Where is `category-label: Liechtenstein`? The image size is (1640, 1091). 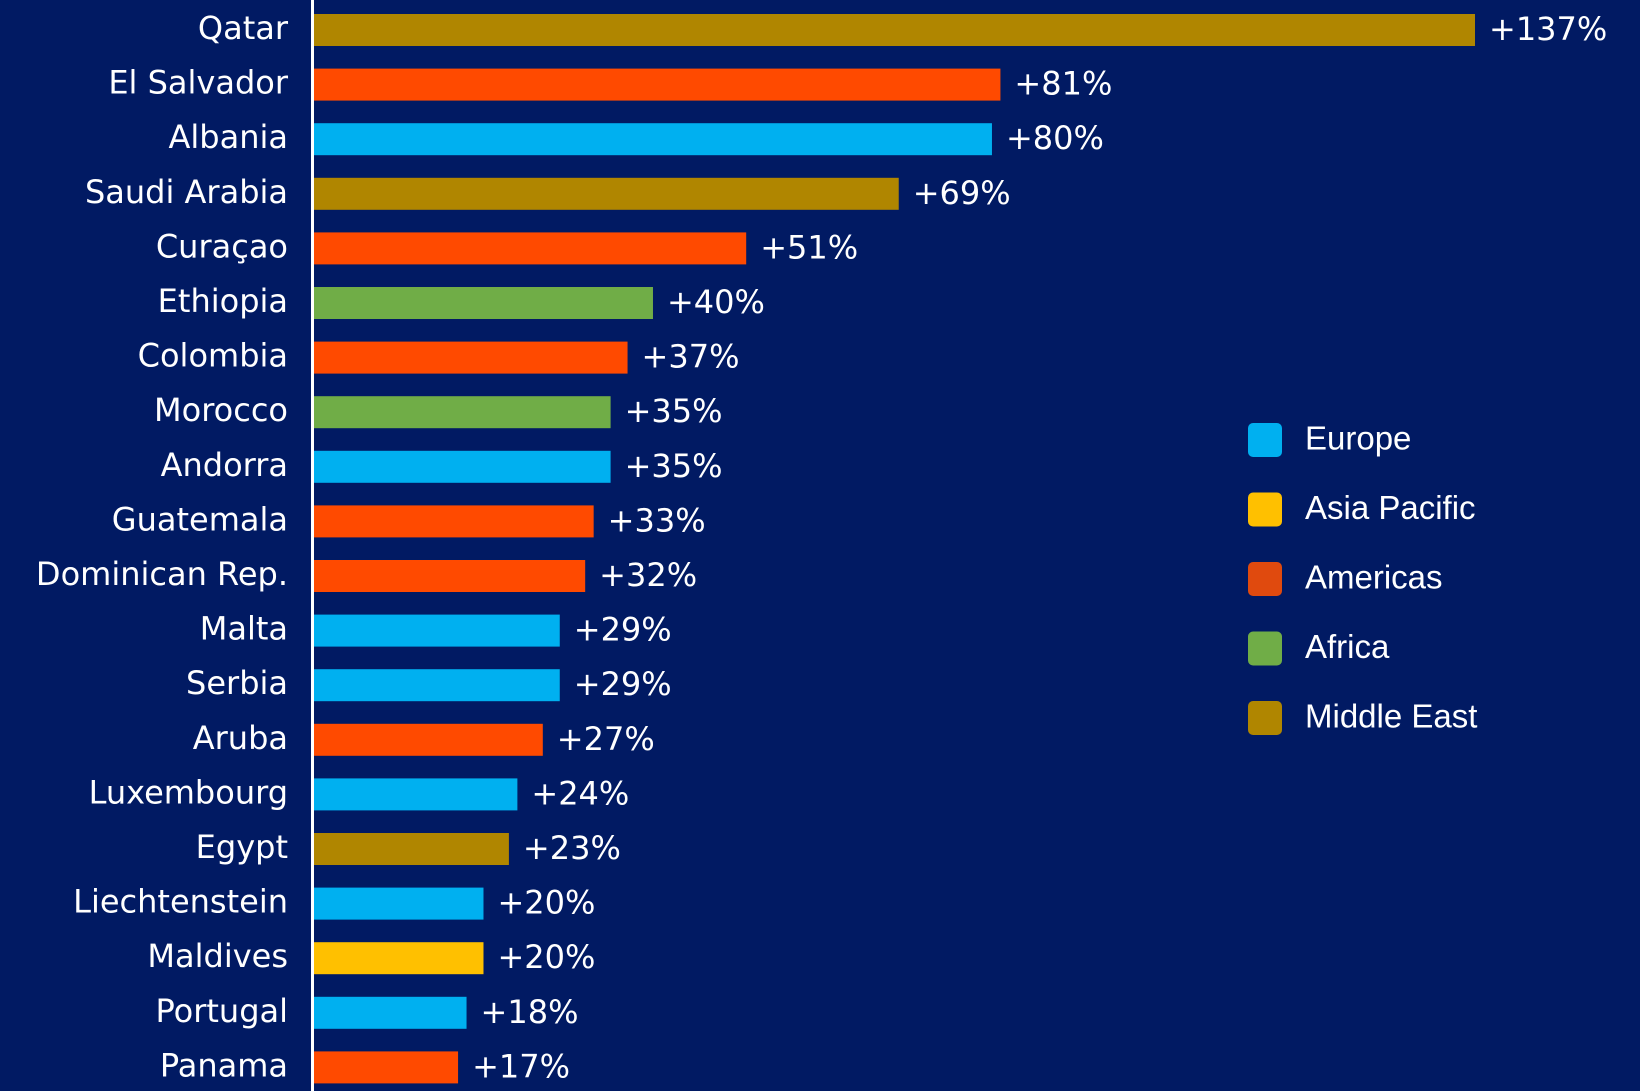
category-label: Liechtenstein is located at coordinates (180, 902).